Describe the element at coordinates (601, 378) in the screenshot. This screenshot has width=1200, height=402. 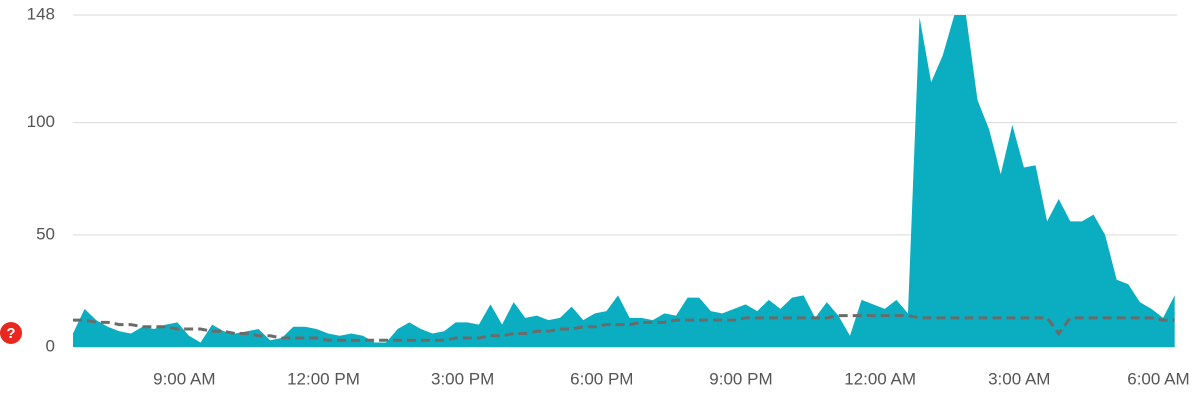
I see `x-tick-label: 6:00 PM` at that location.